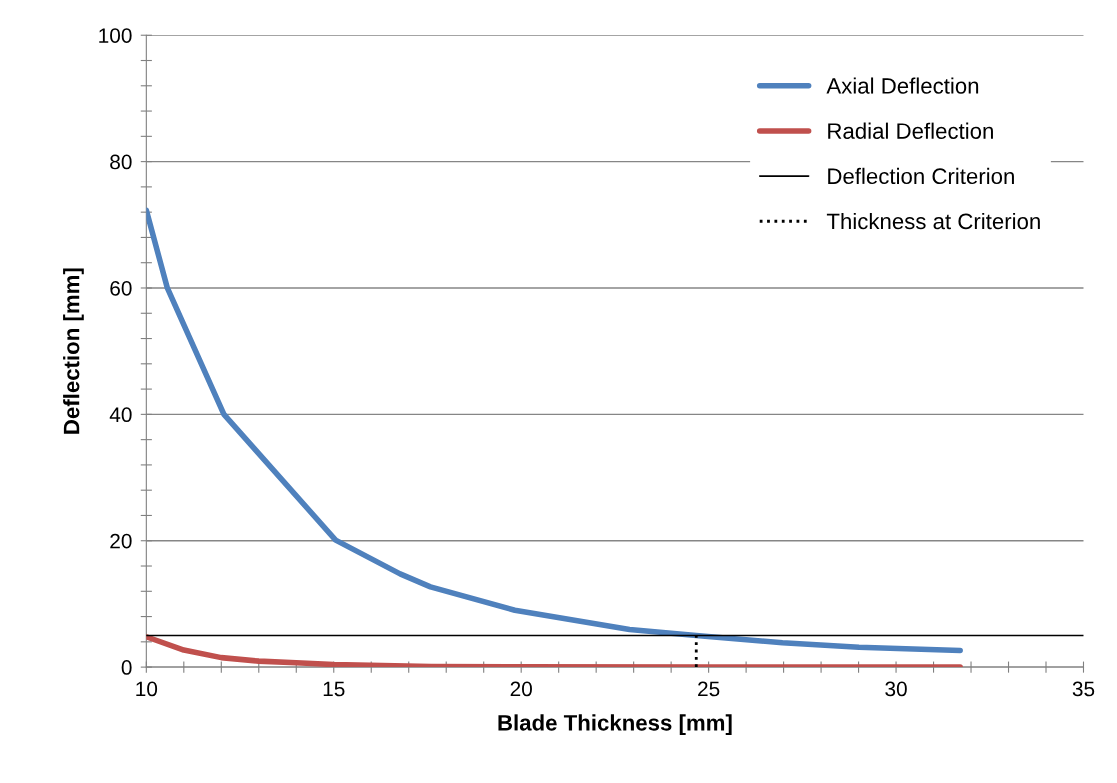  What do you see at coordinates (709, 689) in the screenshot?
I see `x-tick-label: 25` at bounding box center [709, 689].